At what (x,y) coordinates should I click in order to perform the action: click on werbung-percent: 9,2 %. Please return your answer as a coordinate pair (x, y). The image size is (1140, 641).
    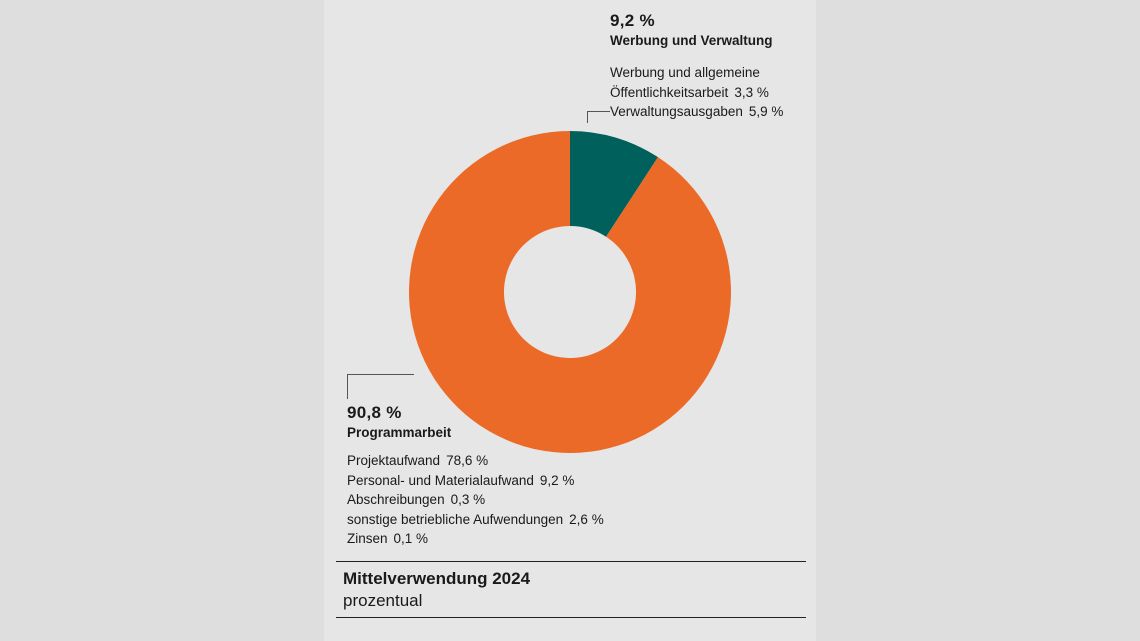
    Looking at the image, I should click on (632, 20).